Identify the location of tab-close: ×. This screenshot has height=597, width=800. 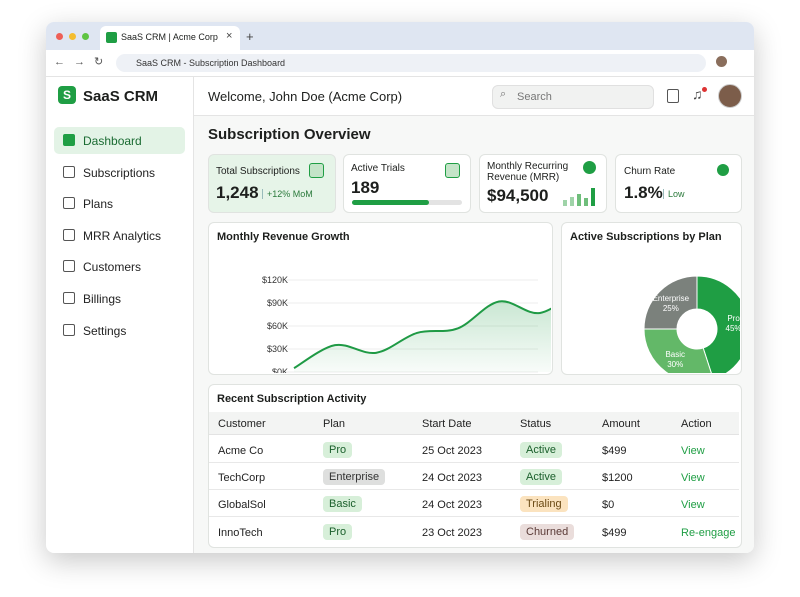
(229, 36).